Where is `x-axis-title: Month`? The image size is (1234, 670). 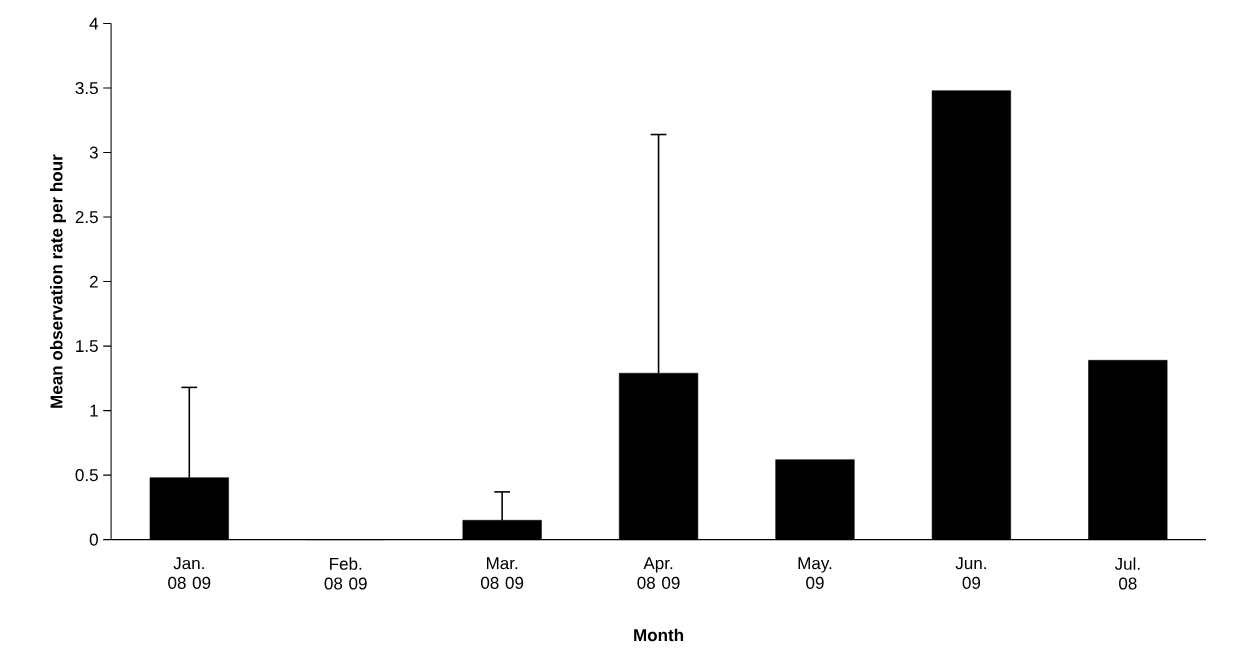 x-axis-title: Month is located at coordinates (659, 634).